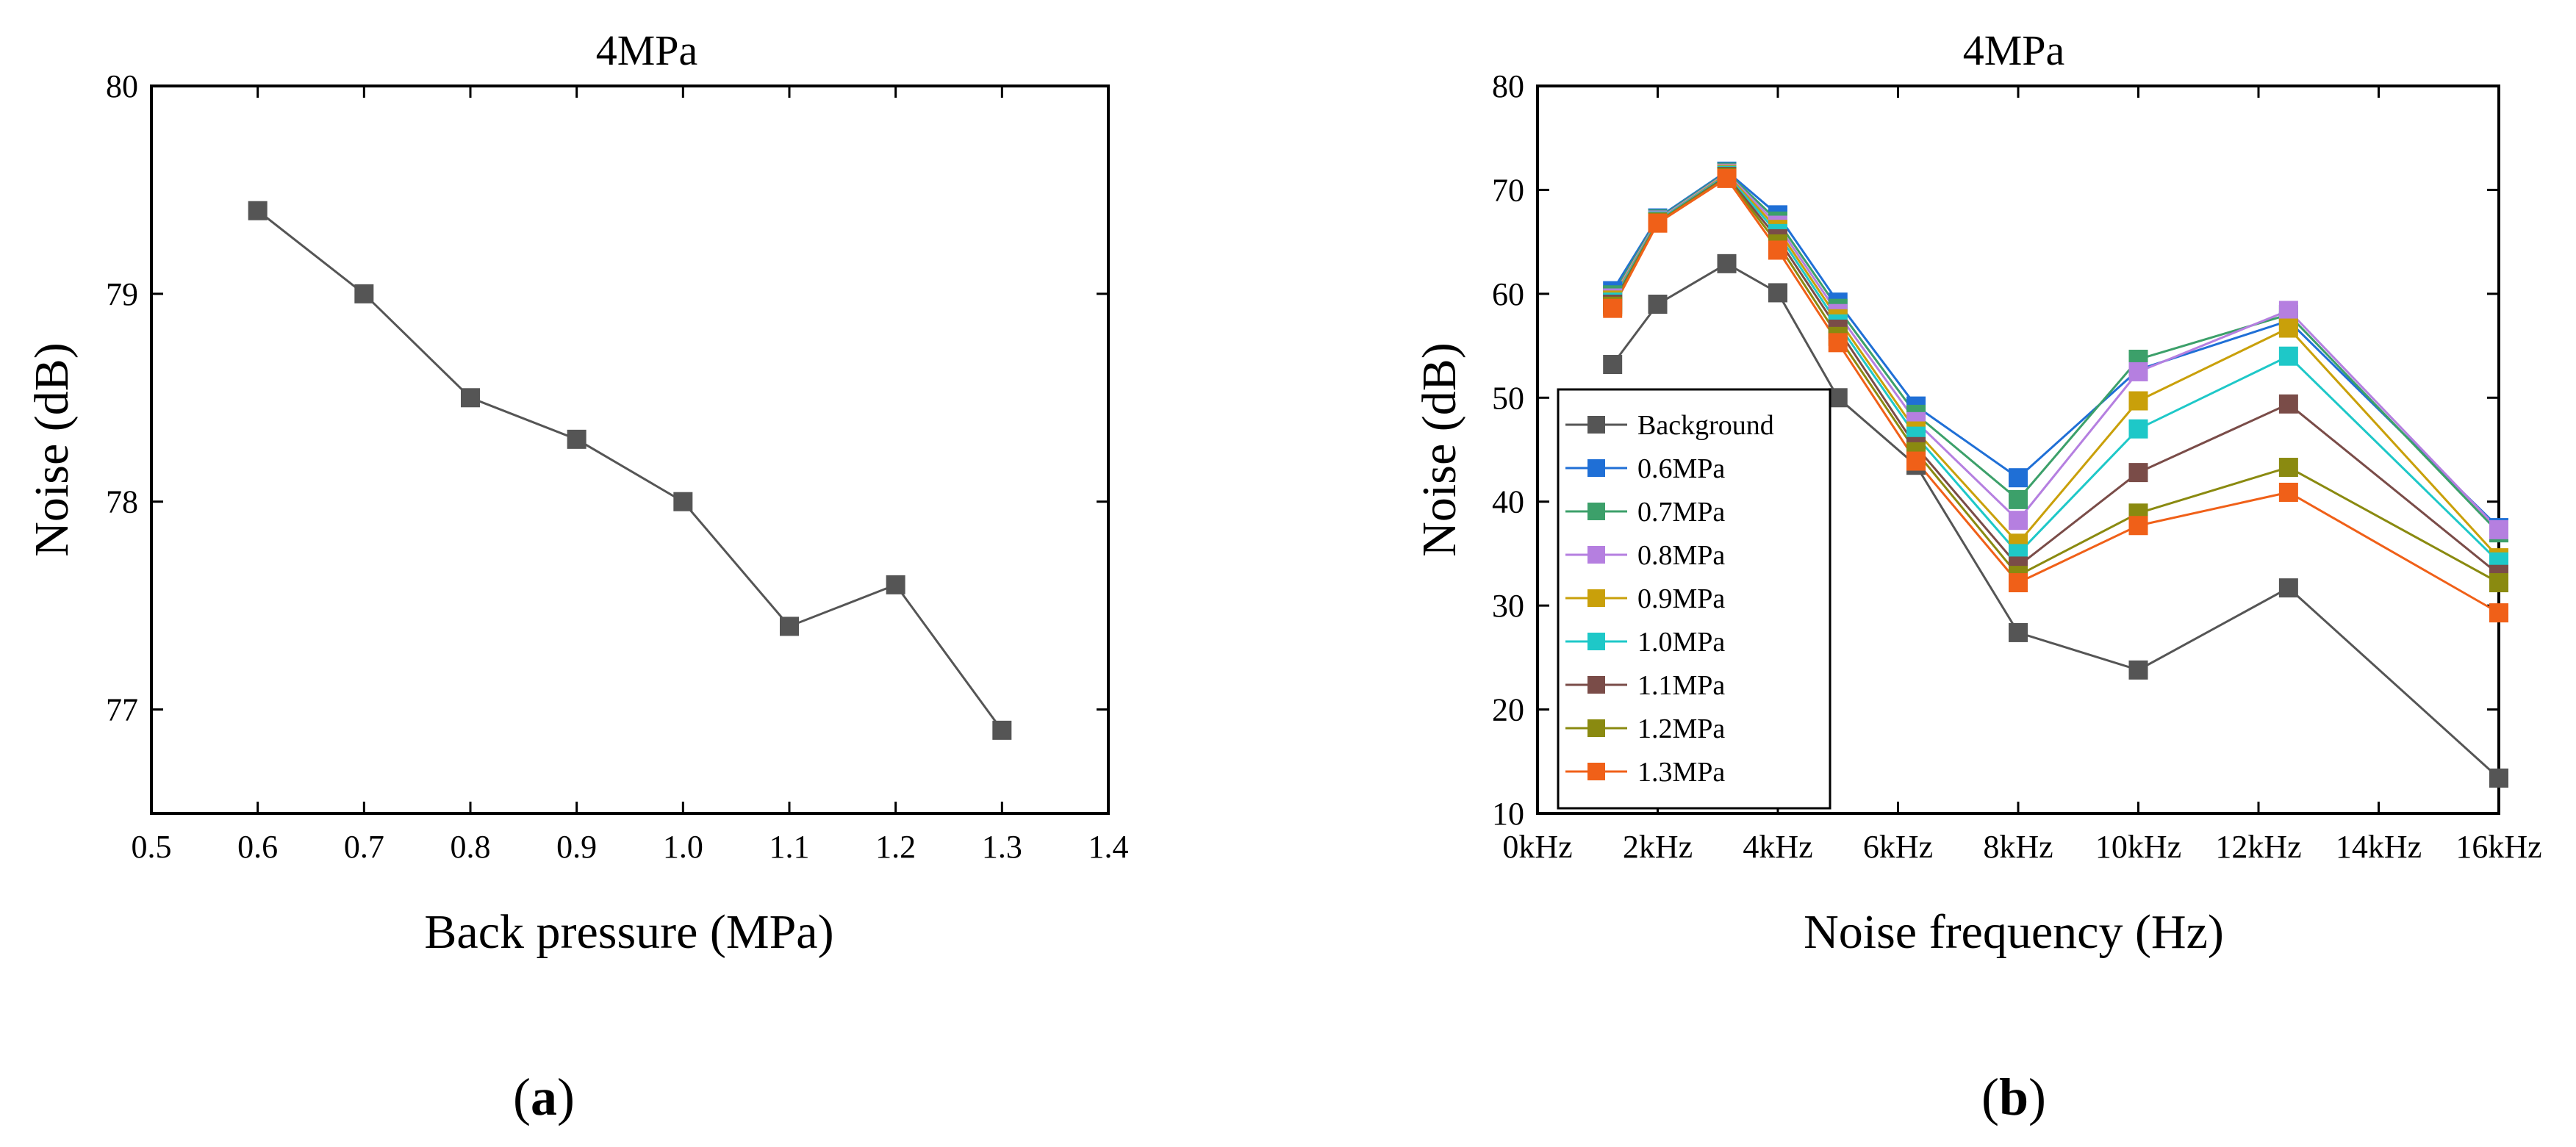 Image resolution: width=2576 pixels, height=1147 pixels. I want to click on chart-b-x-axis-title: Noise frequency (Hz), so click(2014, 932).